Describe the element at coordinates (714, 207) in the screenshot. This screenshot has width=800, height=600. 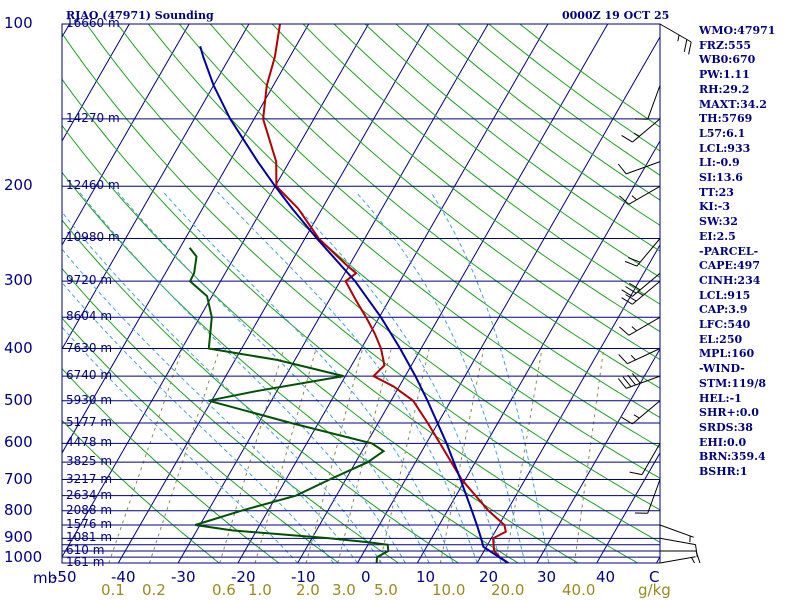
I see `index-item: KI:-3` at that location.